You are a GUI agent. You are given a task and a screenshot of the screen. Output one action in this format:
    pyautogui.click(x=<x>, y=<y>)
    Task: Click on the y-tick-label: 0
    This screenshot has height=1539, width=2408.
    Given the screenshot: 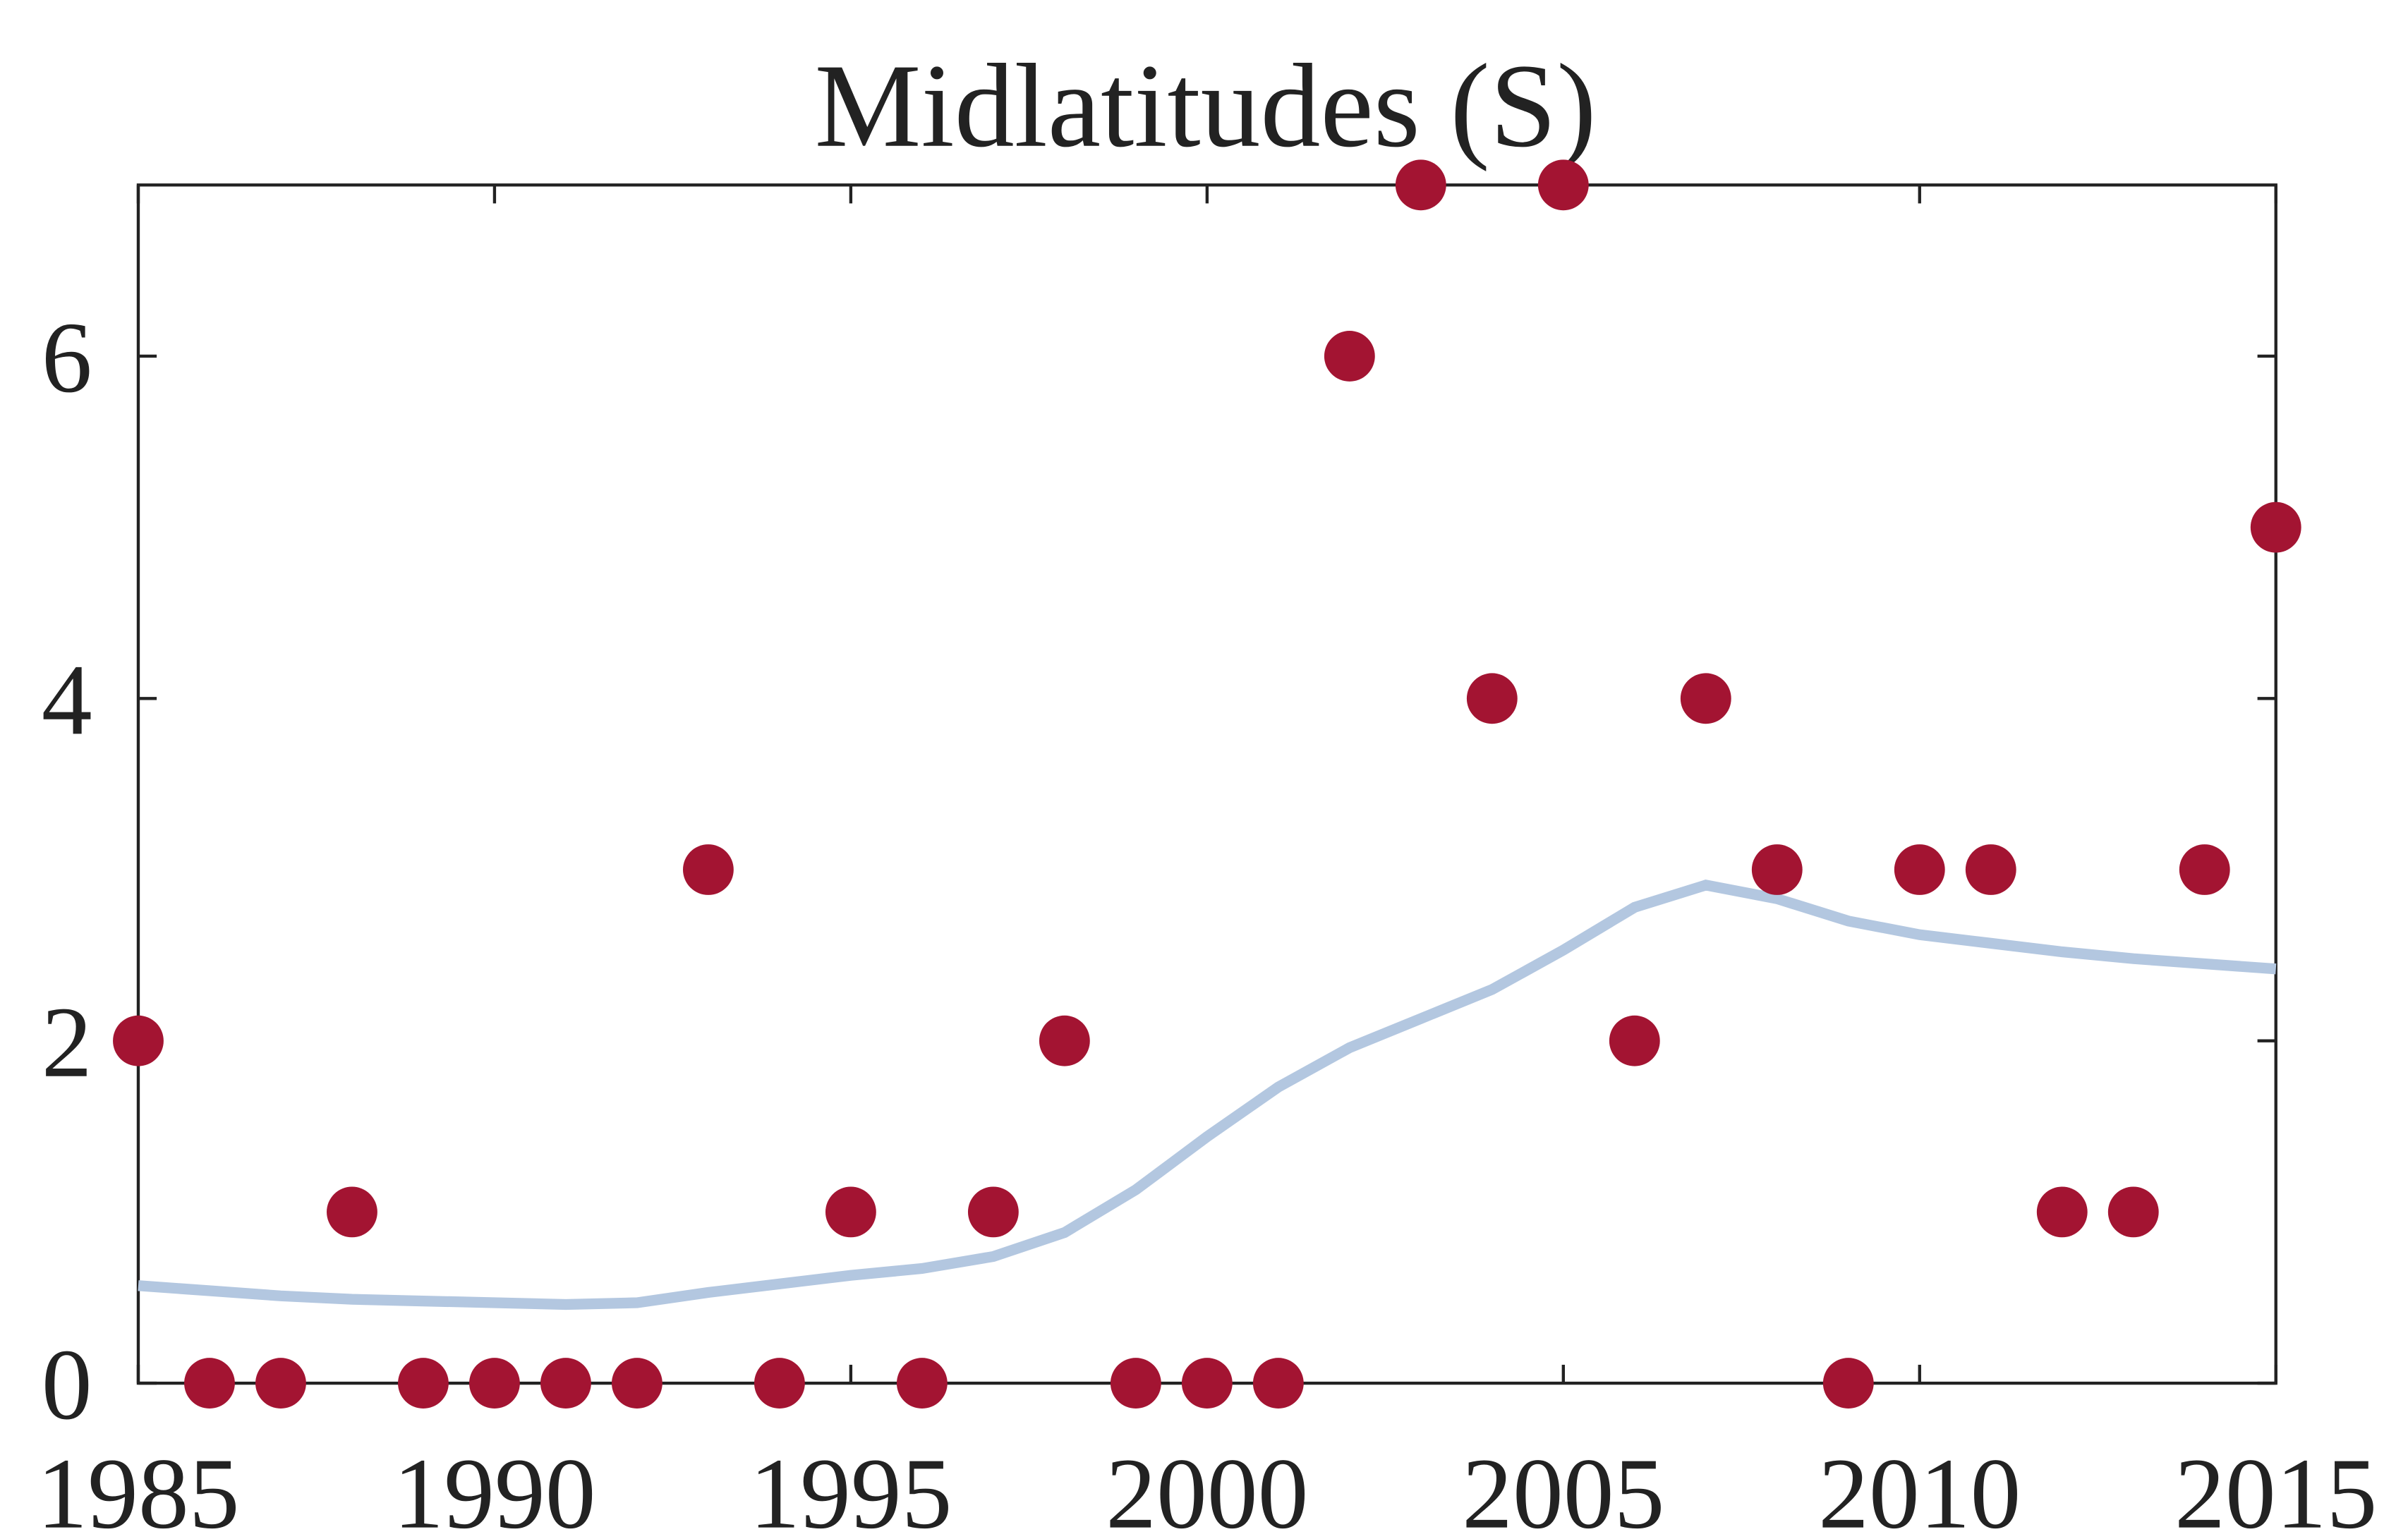 What is the action you would take?
    pyautogui.click(x=67, y=1385)
    